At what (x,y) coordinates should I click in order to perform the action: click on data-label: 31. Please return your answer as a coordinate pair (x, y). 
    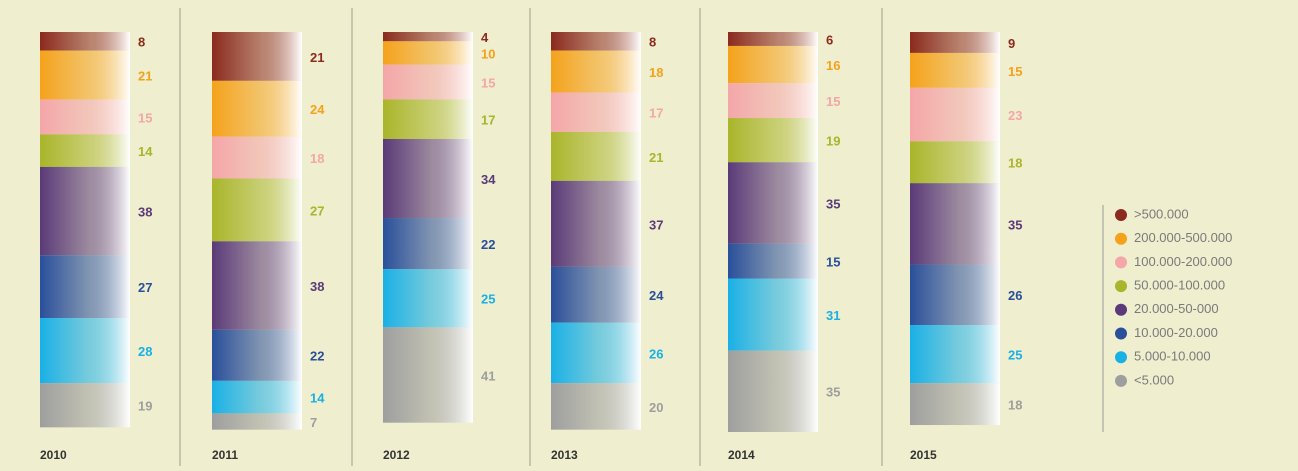
    Looking at the image, I should click on (833, 315).